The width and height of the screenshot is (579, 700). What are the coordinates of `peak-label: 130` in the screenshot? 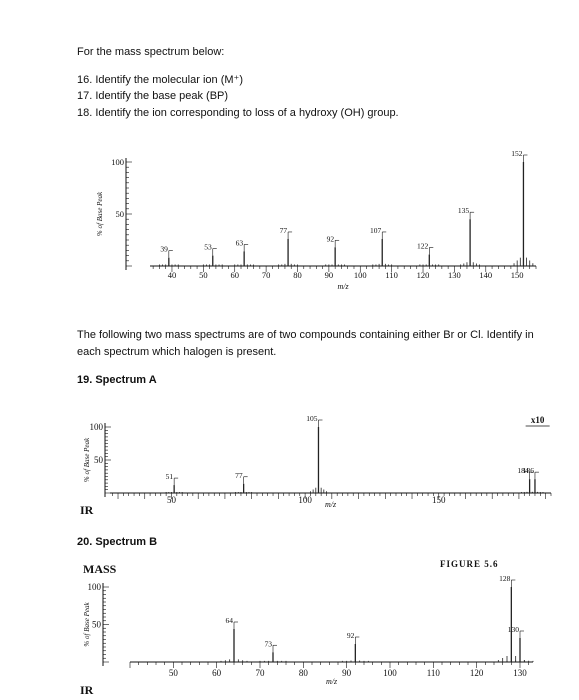 It's located at (514, 629).